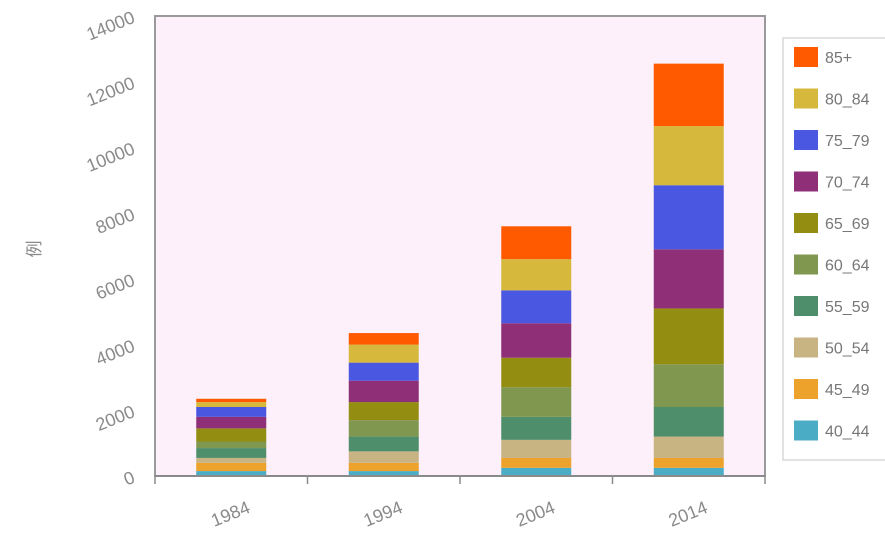  Describe the element at coordinates (383, 514) in the screenshot. I see `x-tick-label: 1994` at that location.